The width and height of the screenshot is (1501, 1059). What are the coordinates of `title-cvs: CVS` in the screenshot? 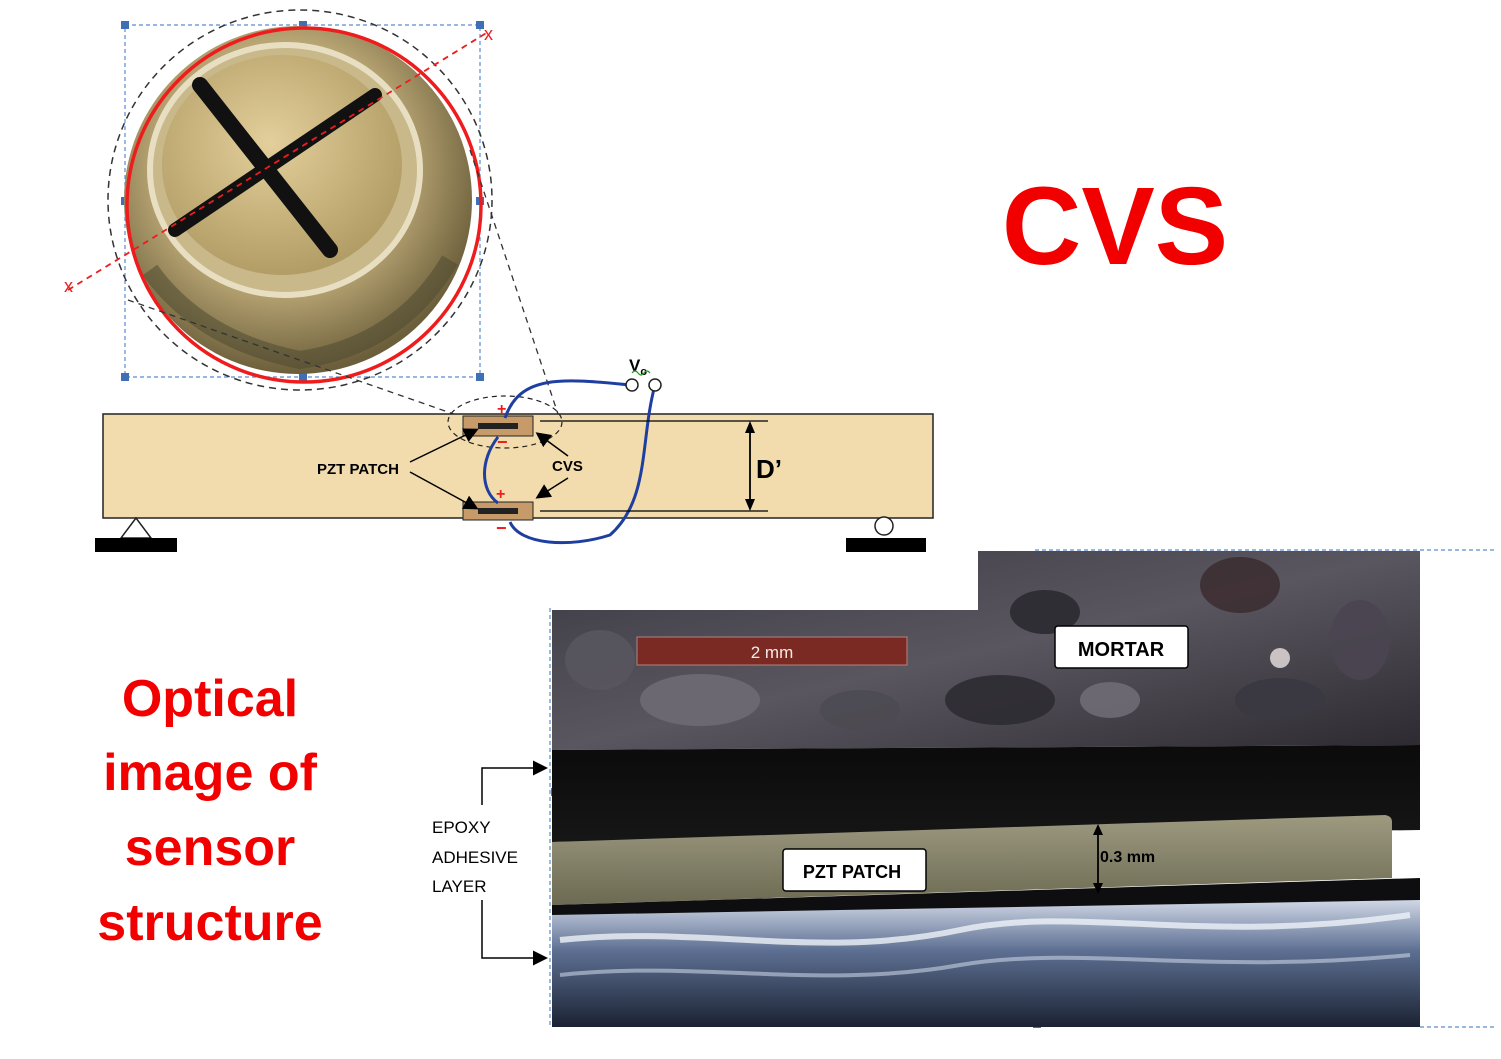 It's located at (1115, 226).